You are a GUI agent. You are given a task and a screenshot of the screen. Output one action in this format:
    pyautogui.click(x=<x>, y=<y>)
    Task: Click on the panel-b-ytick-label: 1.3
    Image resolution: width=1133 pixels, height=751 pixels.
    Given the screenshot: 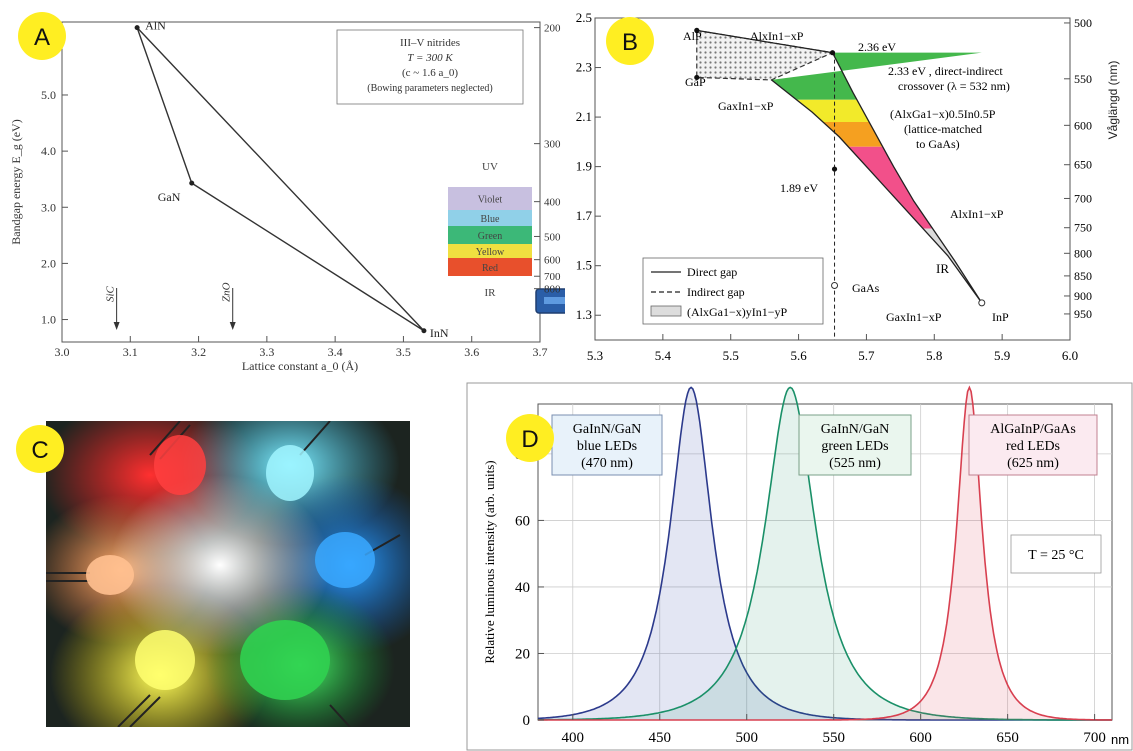 What is the action you would take?
    pyautogui.click(x=584, y=314)
    